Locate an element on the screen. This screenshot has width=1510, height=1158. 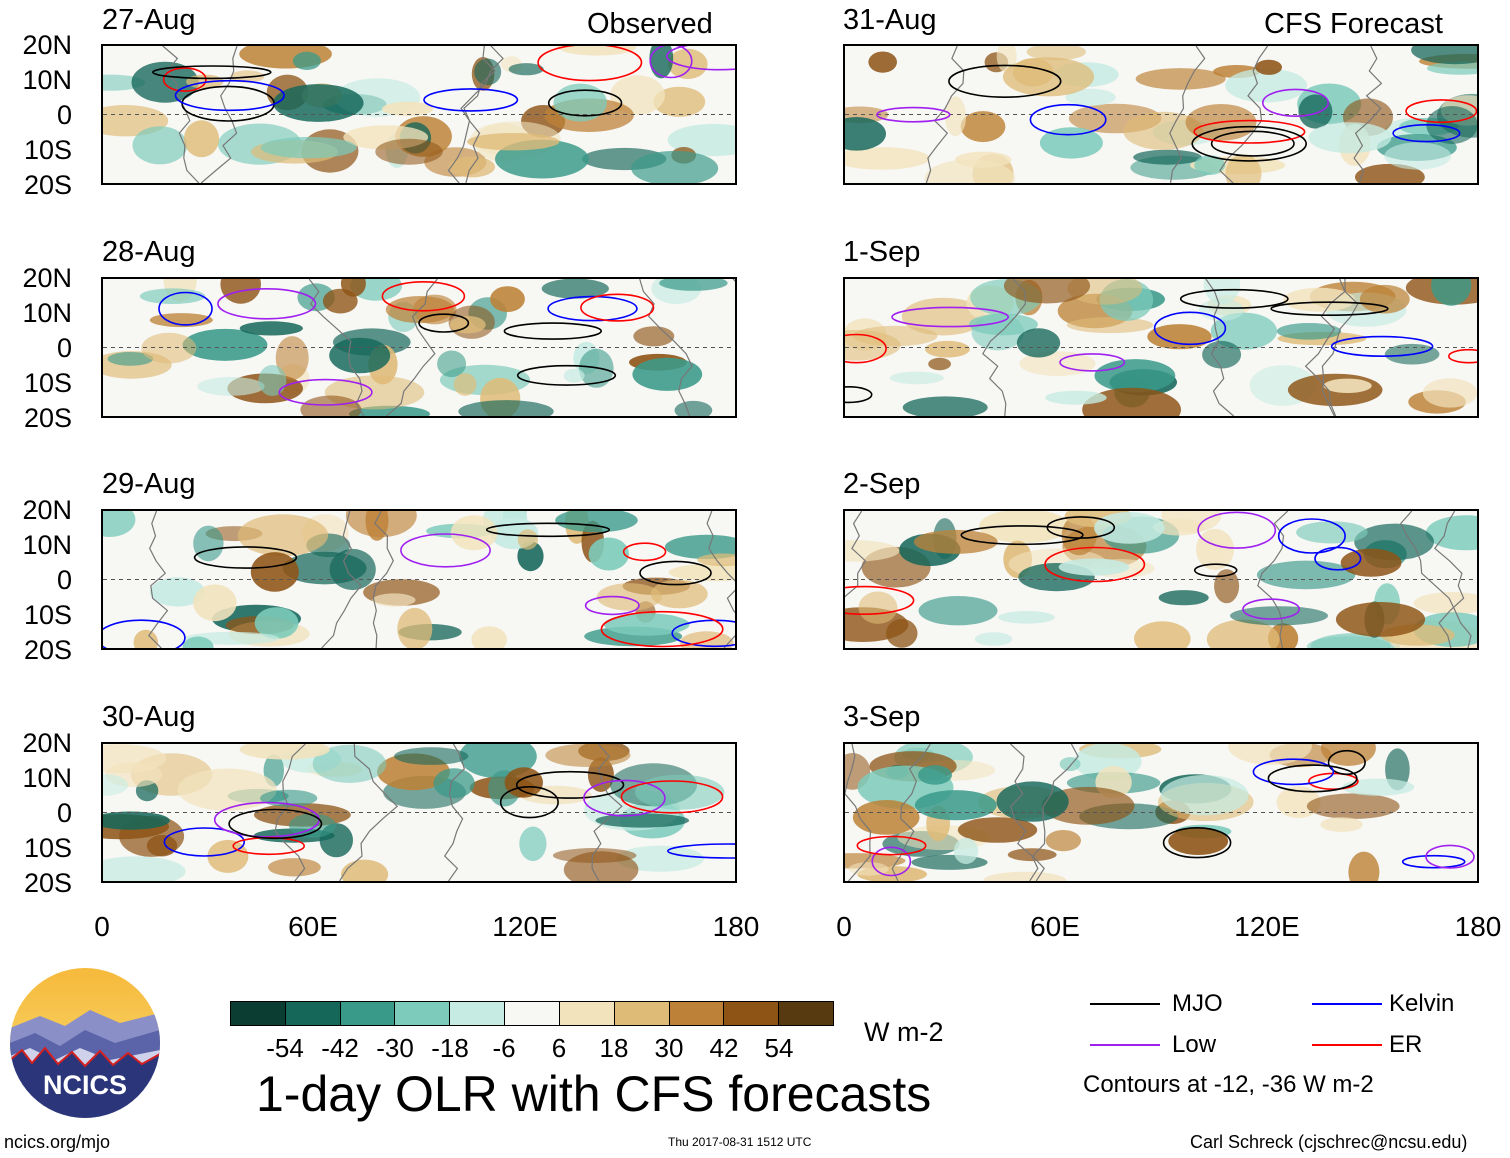
colorbar-label: -42 is located at coordinates (340, 1048).